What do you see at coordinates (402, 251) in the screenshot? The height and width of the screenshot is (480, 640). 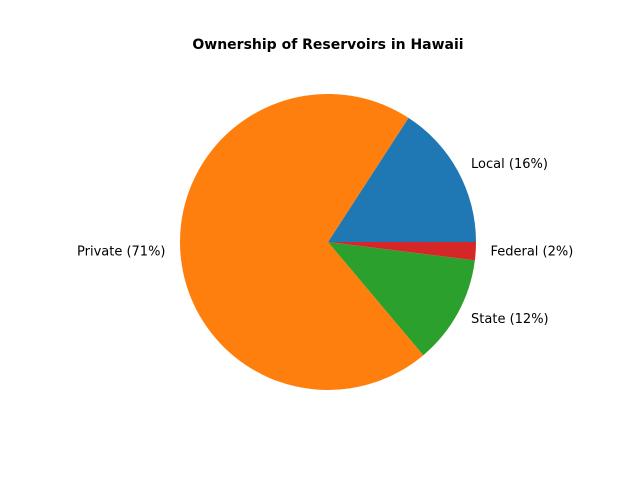 I see `pie-slice-federal` at bounding box center [402, 251].